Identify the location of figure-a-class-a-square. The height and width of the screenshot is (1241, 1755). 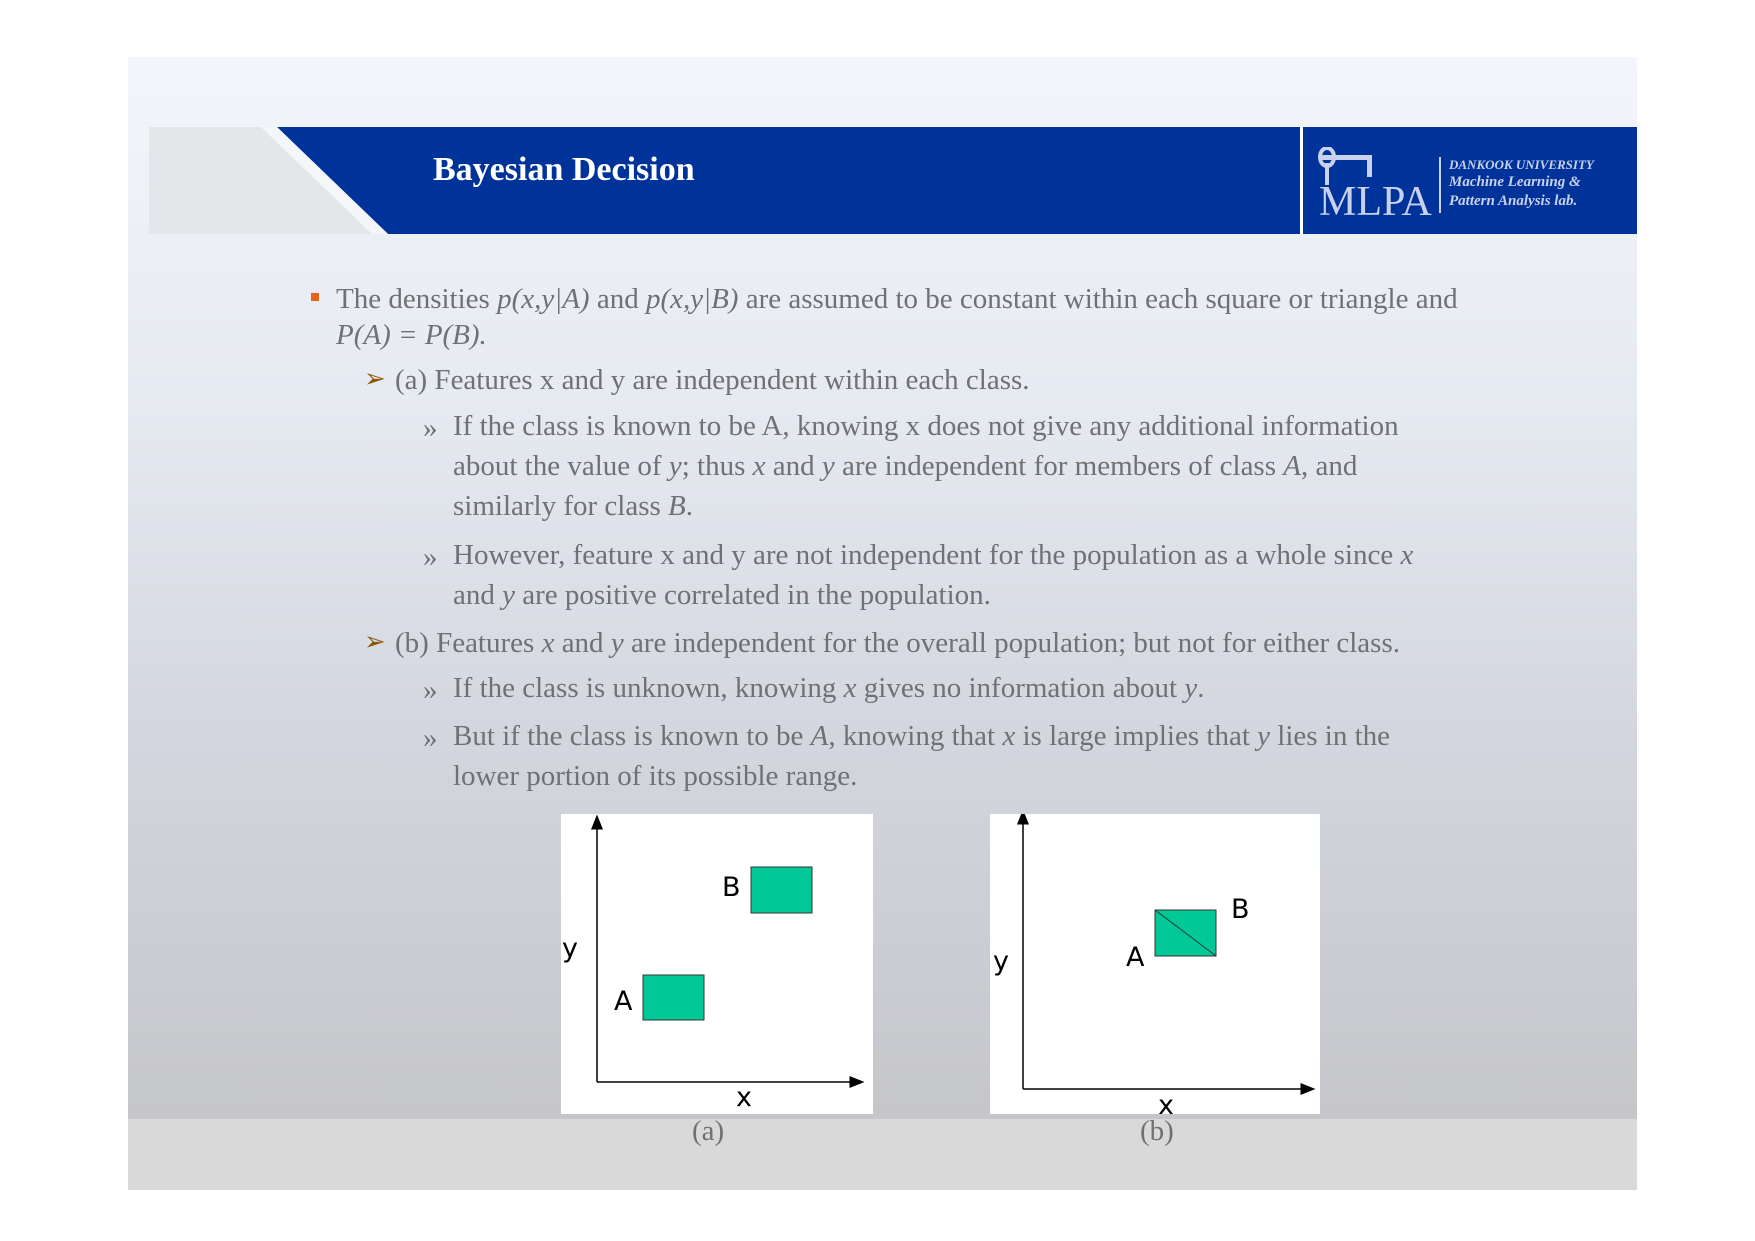
(673, 997).